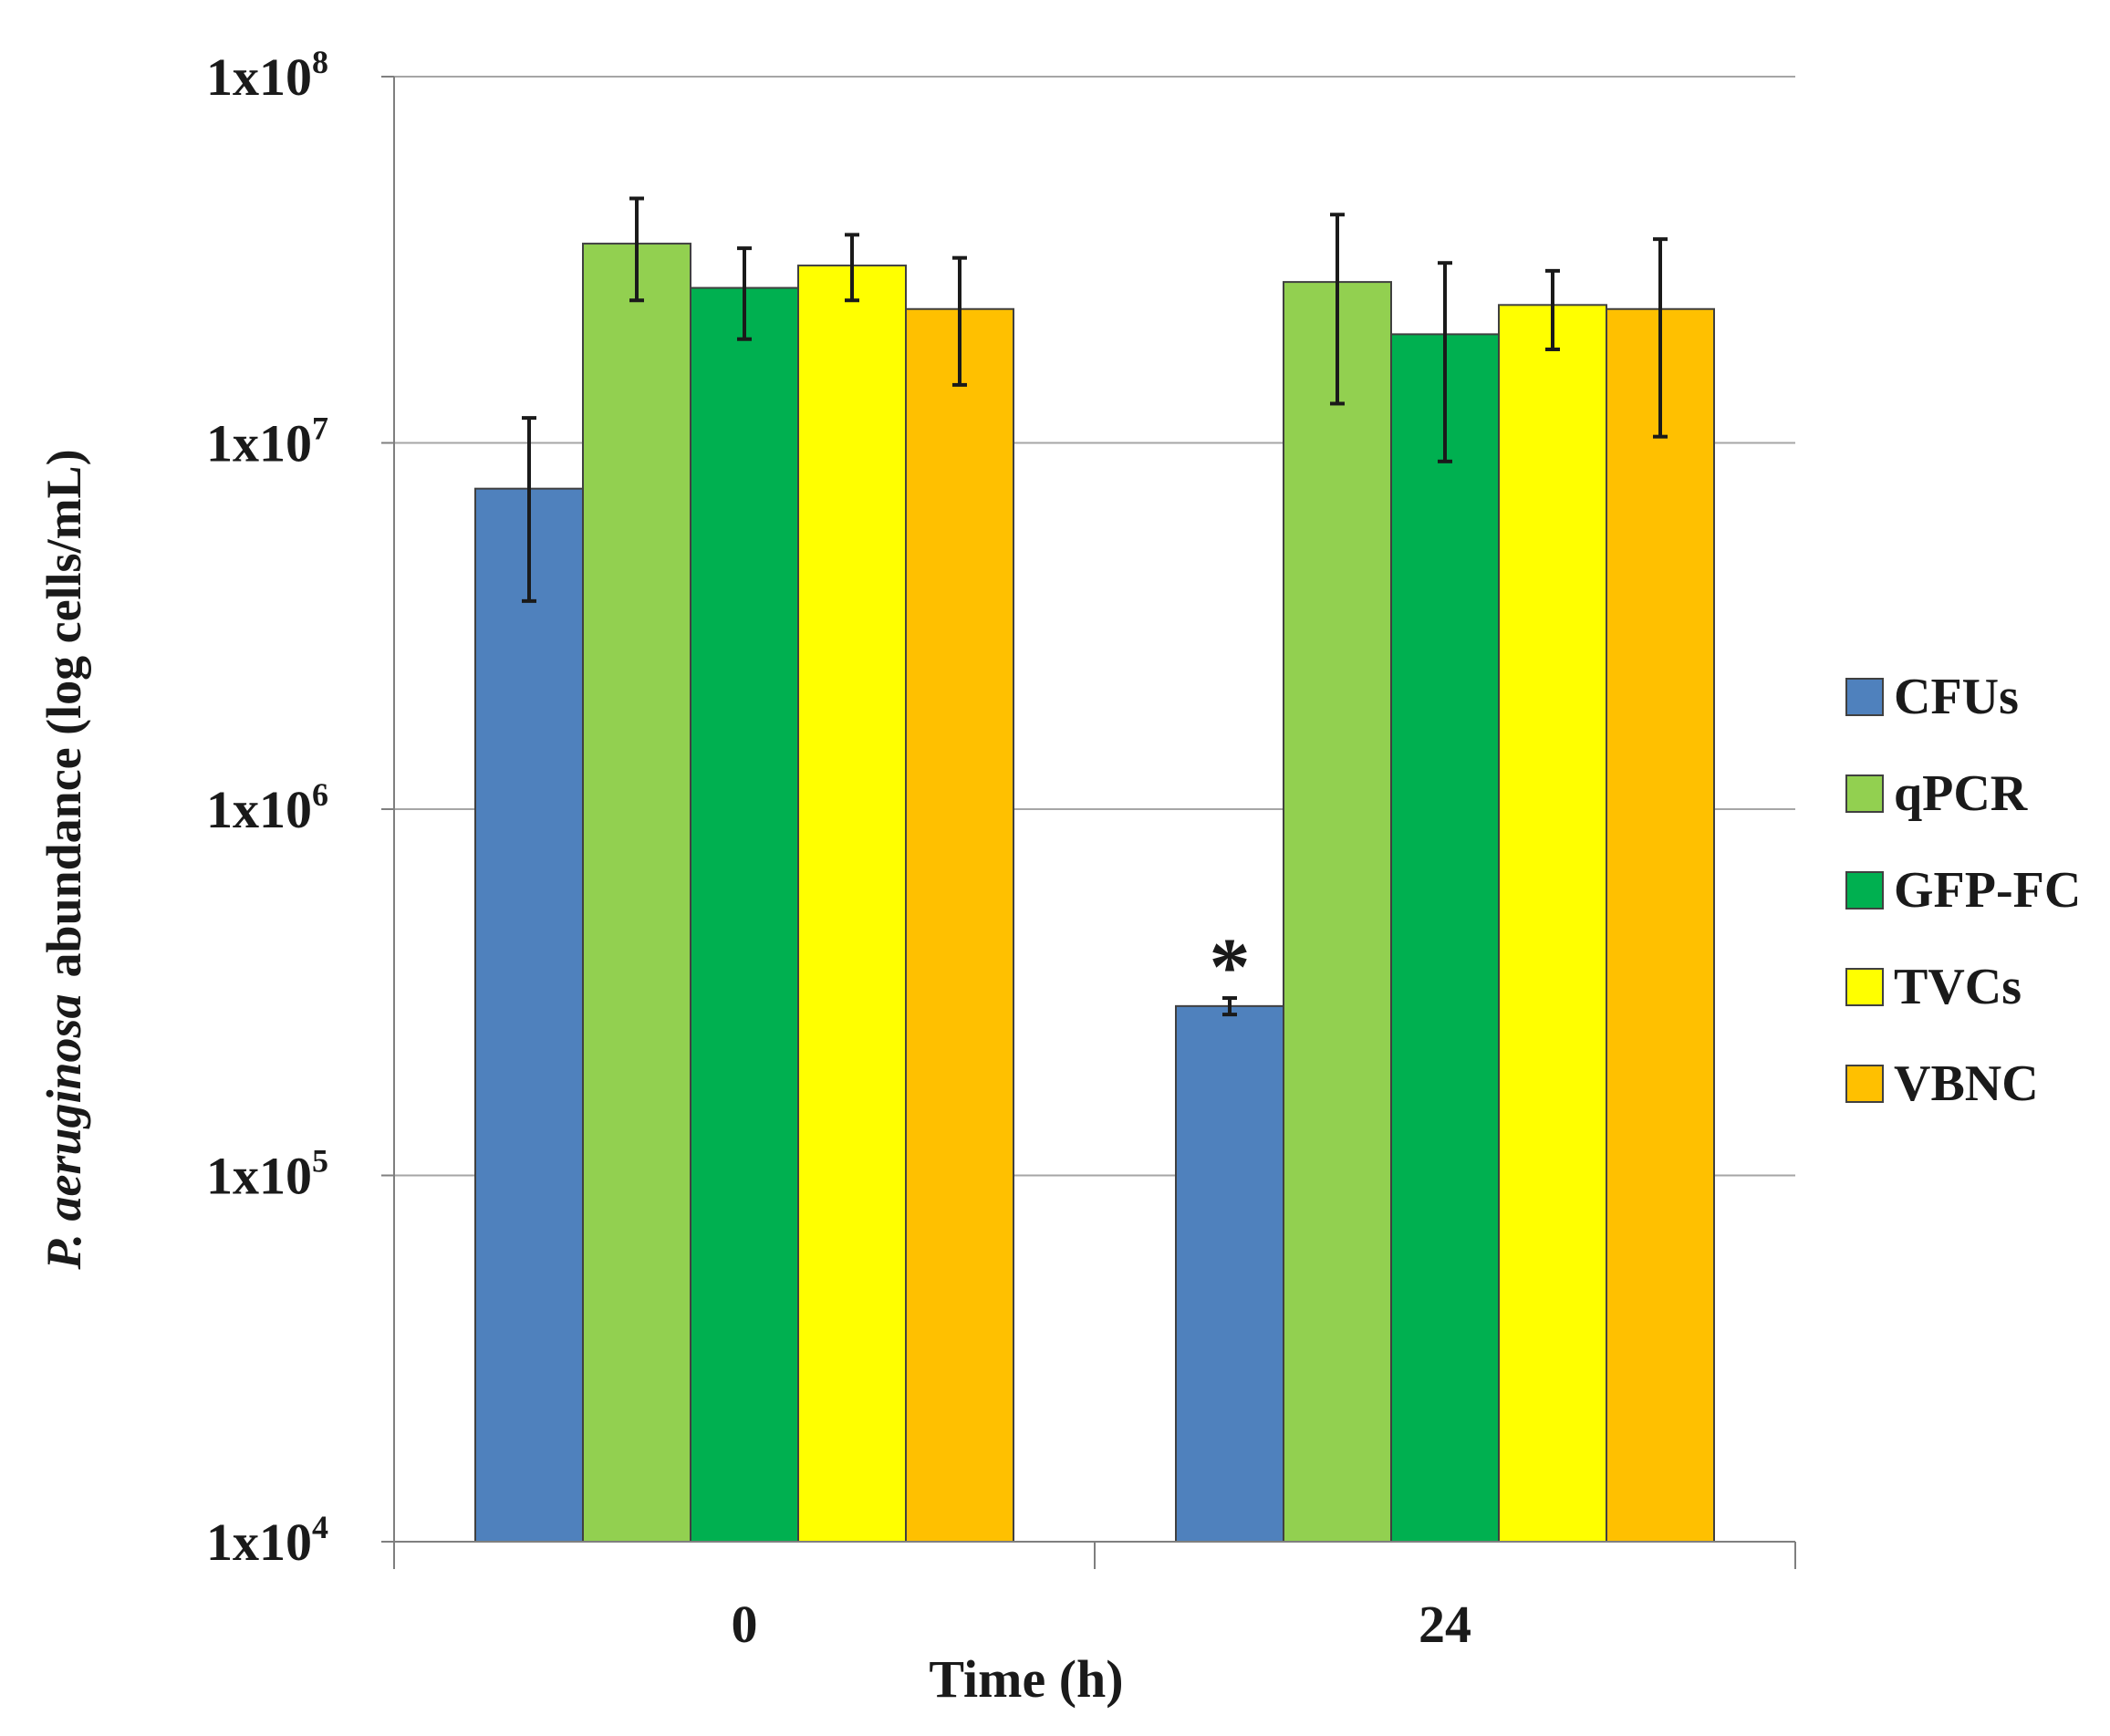 The width and height of the screenshot is (2110, 1736). I want to click on y-tick-label: 1x10⁷, so click(267, 442).